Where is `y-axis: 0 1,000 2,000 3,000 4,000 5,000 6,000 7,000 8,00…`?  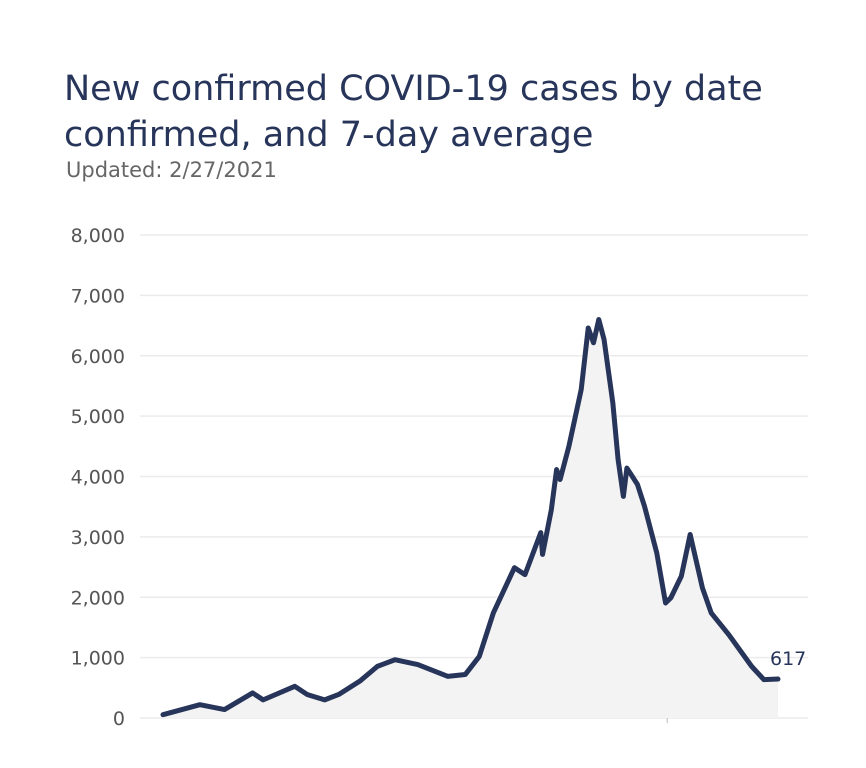 y-axis: 0 1,000 2,000 3,000 4,000 5,000 6,000 7,000 8,00… is located at coordinates (98, 477).